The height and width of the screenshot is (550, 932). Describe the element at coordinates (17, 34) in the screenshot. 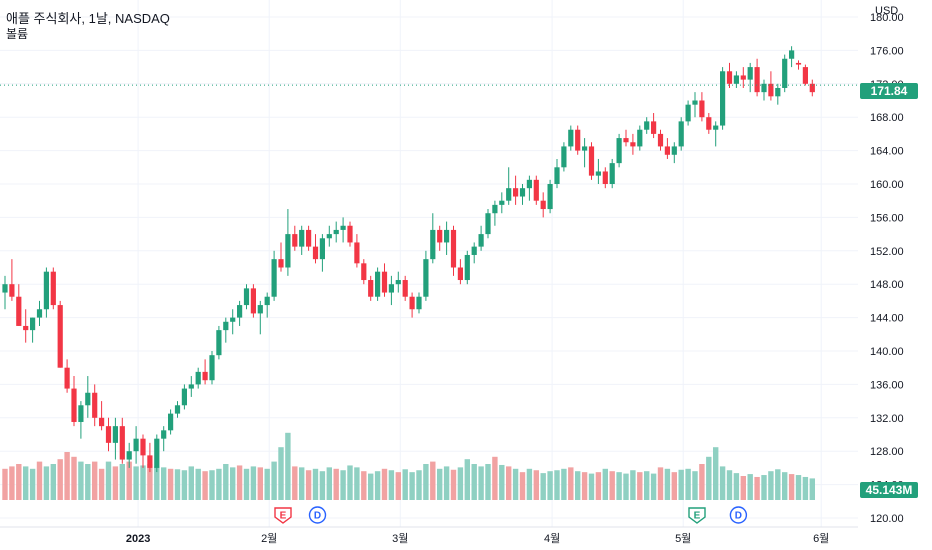

I see `volume-legend: 볼륨` at that location.